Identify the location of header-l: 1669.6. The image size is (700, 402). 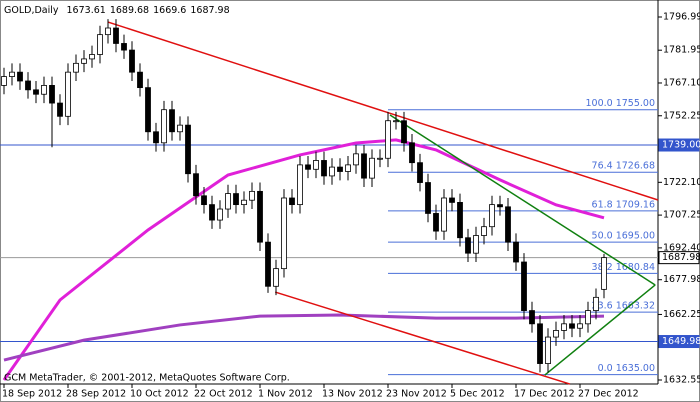
(169, 10).